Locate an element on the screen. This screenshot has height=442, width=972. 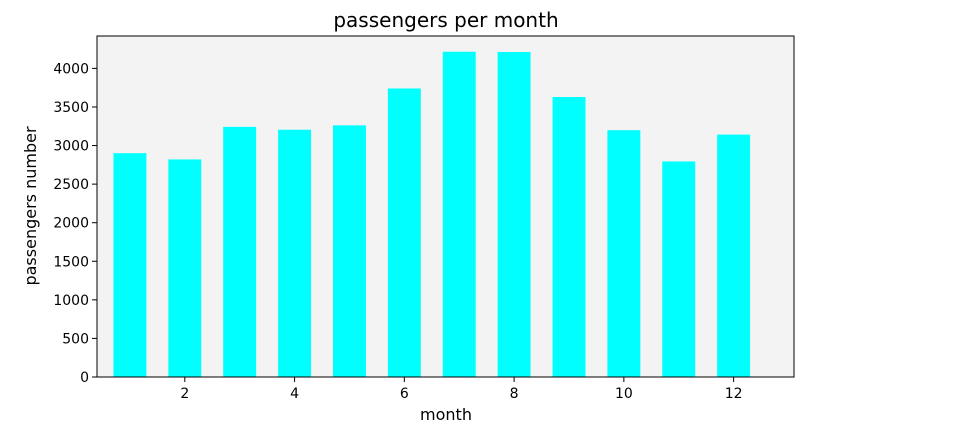
y-tick-label: 3500 is located at coordinates (71, 108).